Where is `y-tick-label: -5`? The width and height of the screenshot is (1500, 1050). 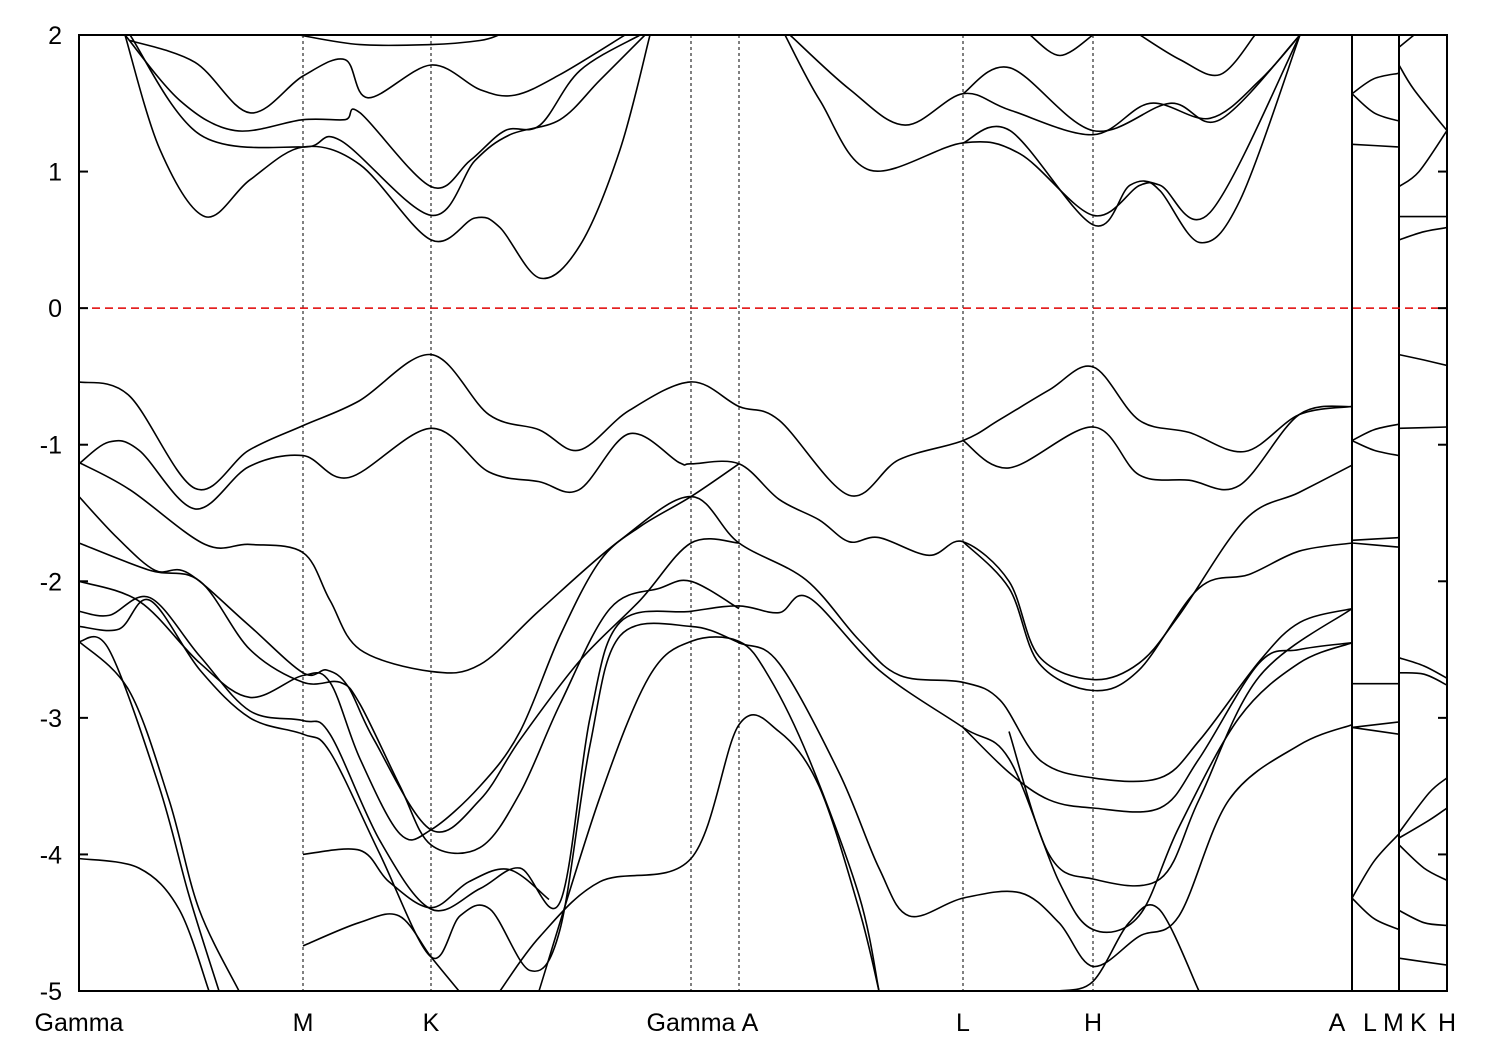
y-tick-label: -5 is located at coordinates (51, 992).